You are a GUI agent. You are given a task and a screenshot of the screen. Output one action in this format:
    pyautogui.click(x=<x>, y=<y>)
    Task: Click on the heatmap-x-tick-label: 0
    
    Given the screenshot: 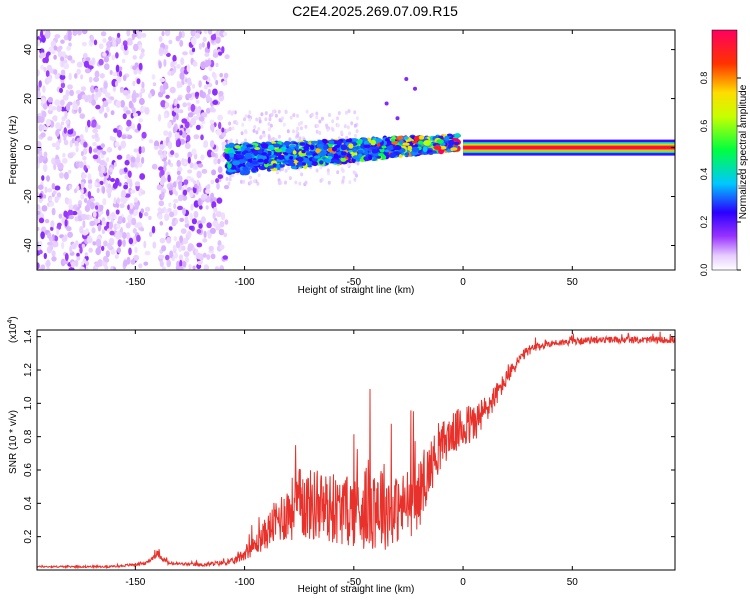 What is the action you would take?
    pyautogui.click(x=463, y=282)
    